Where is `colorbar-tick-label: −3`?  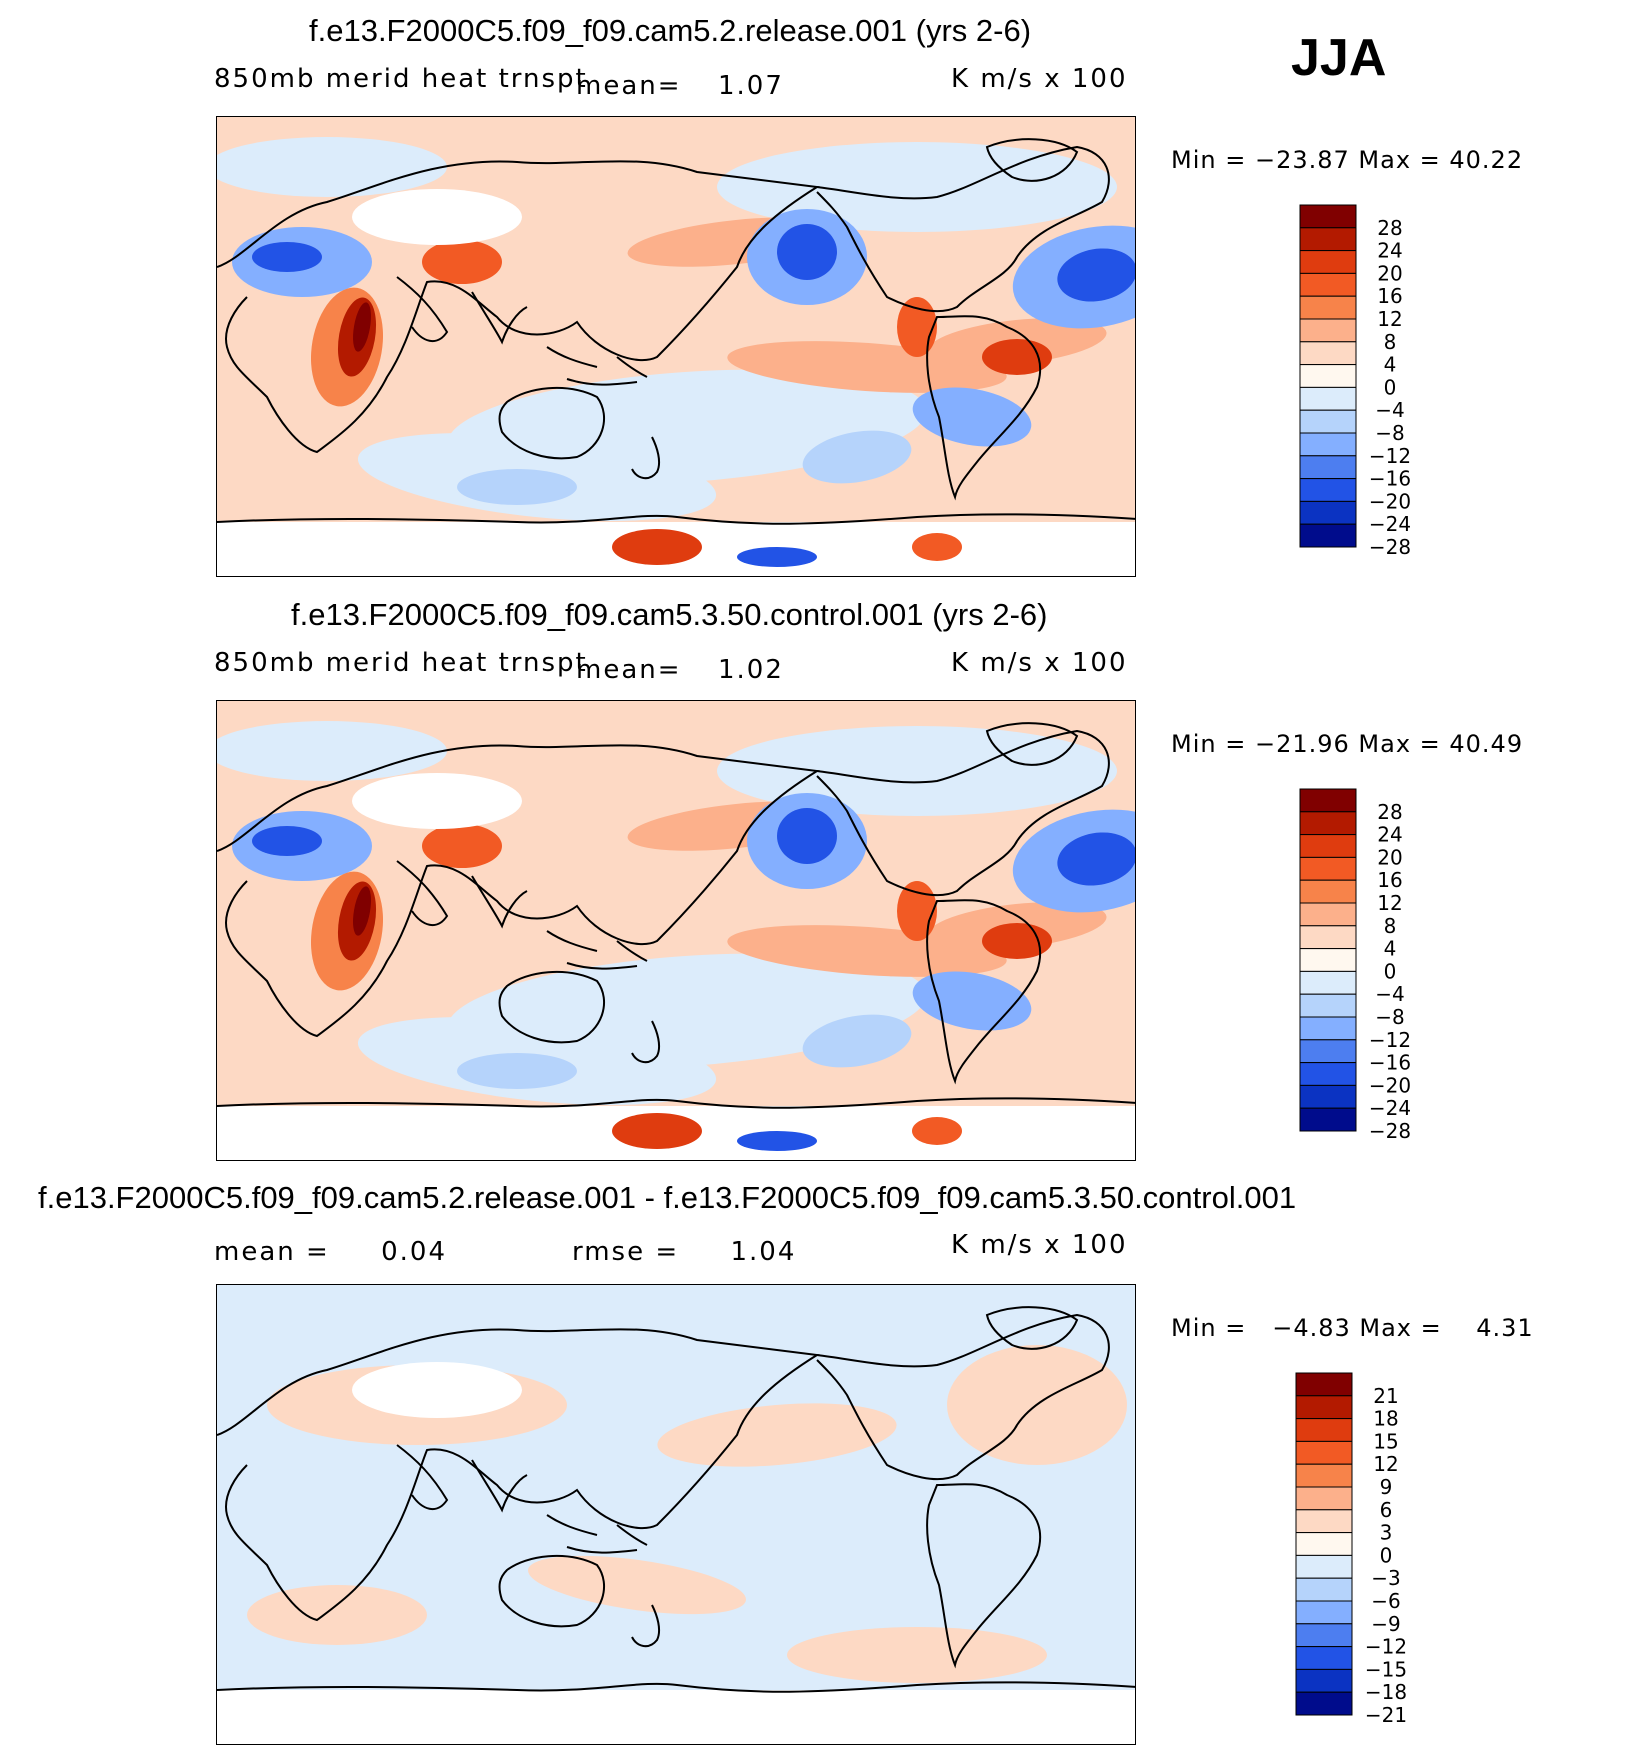 colorbar-tick-label: −3 is located at coordinates (1385, 1578).